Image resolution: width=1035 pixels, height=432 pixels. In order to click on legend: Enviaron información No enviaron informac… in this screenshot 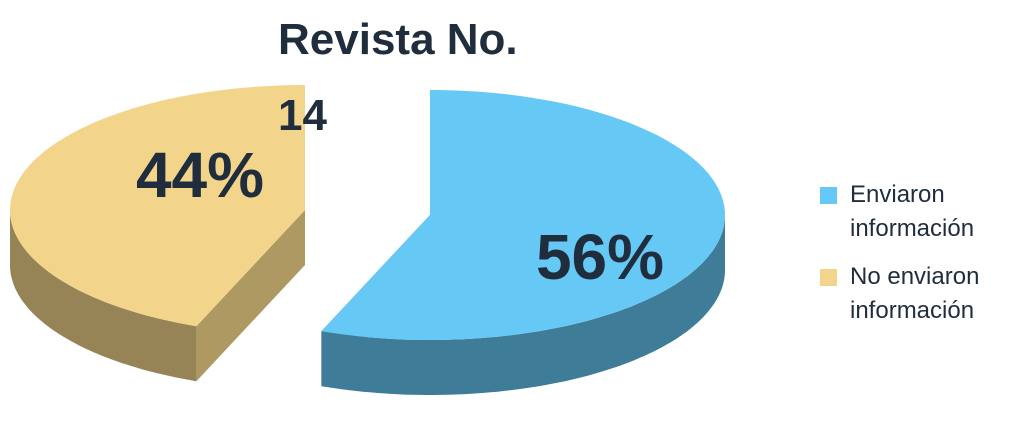, I will do `click(920, 260)`.